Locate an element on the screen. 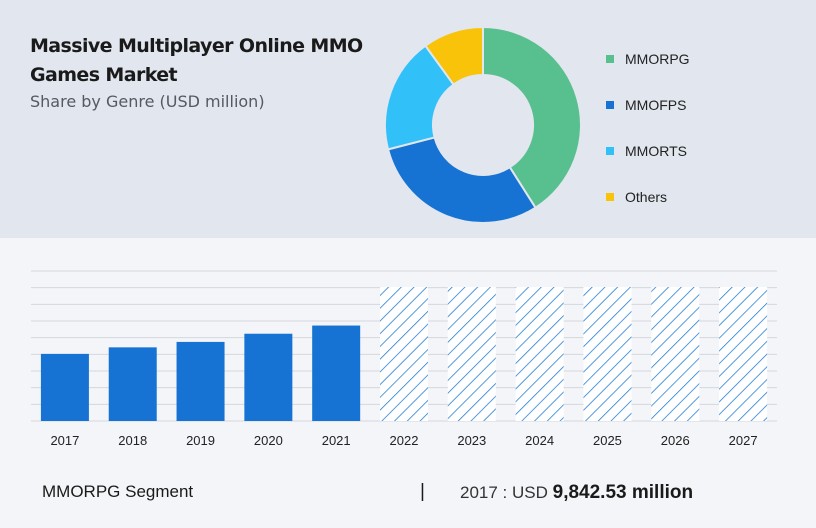 The image size is (816, 528). donut-legend: MMORPG MMOFPS MMORTS Others is located at coordinates (646, 140).